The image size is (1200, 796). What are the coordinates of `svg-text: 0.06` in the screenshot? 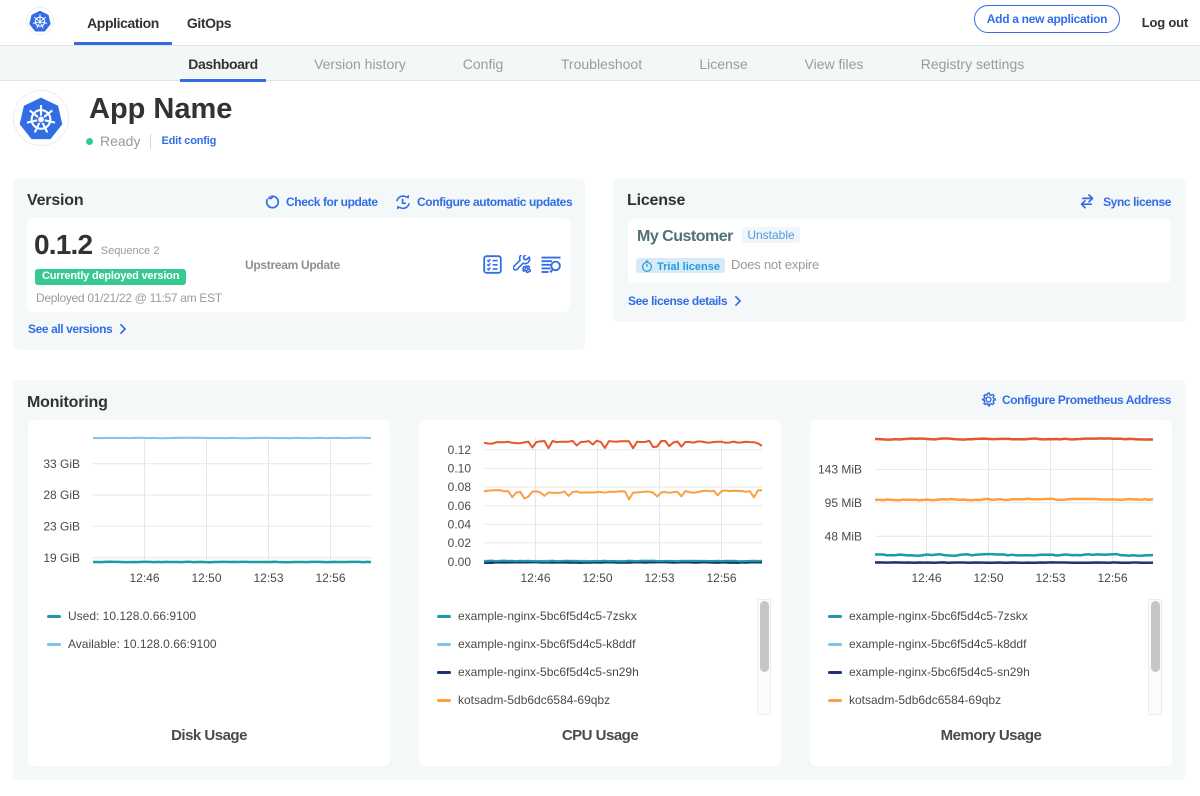 It's located at (460, 506).